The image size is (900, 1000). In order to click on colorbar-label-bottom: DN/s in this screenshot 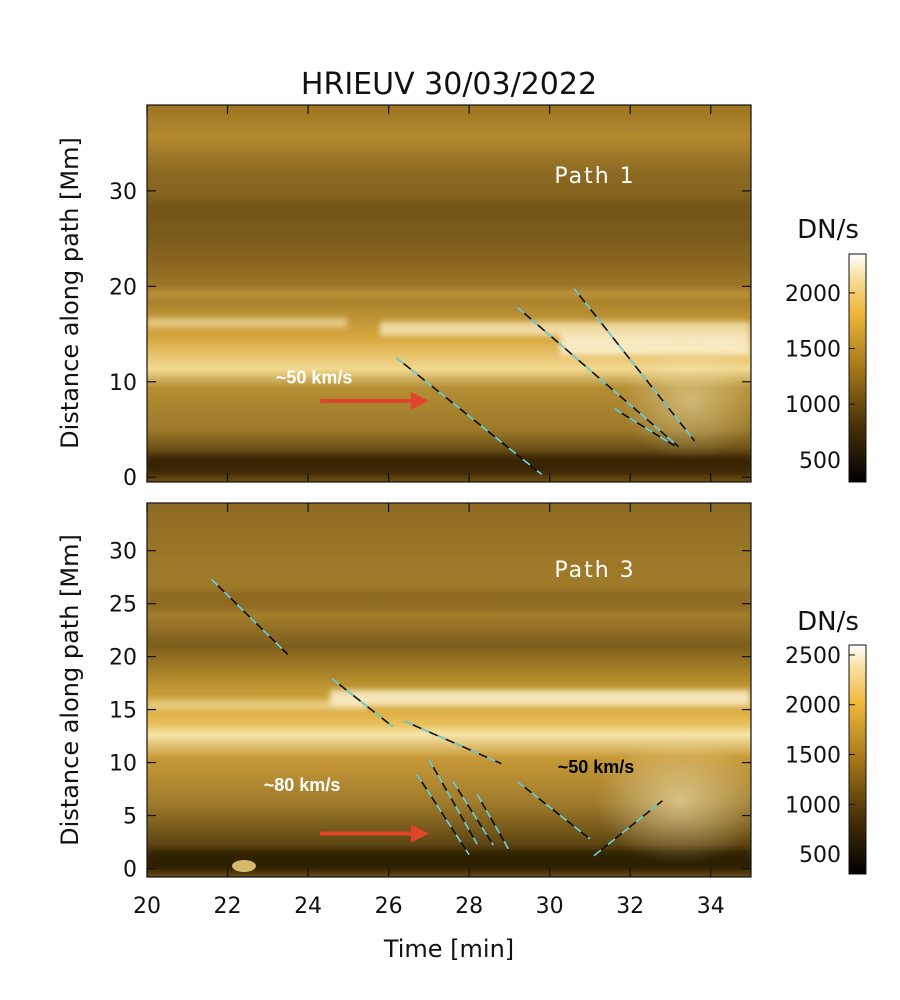, I will do `click(828, 622)`.